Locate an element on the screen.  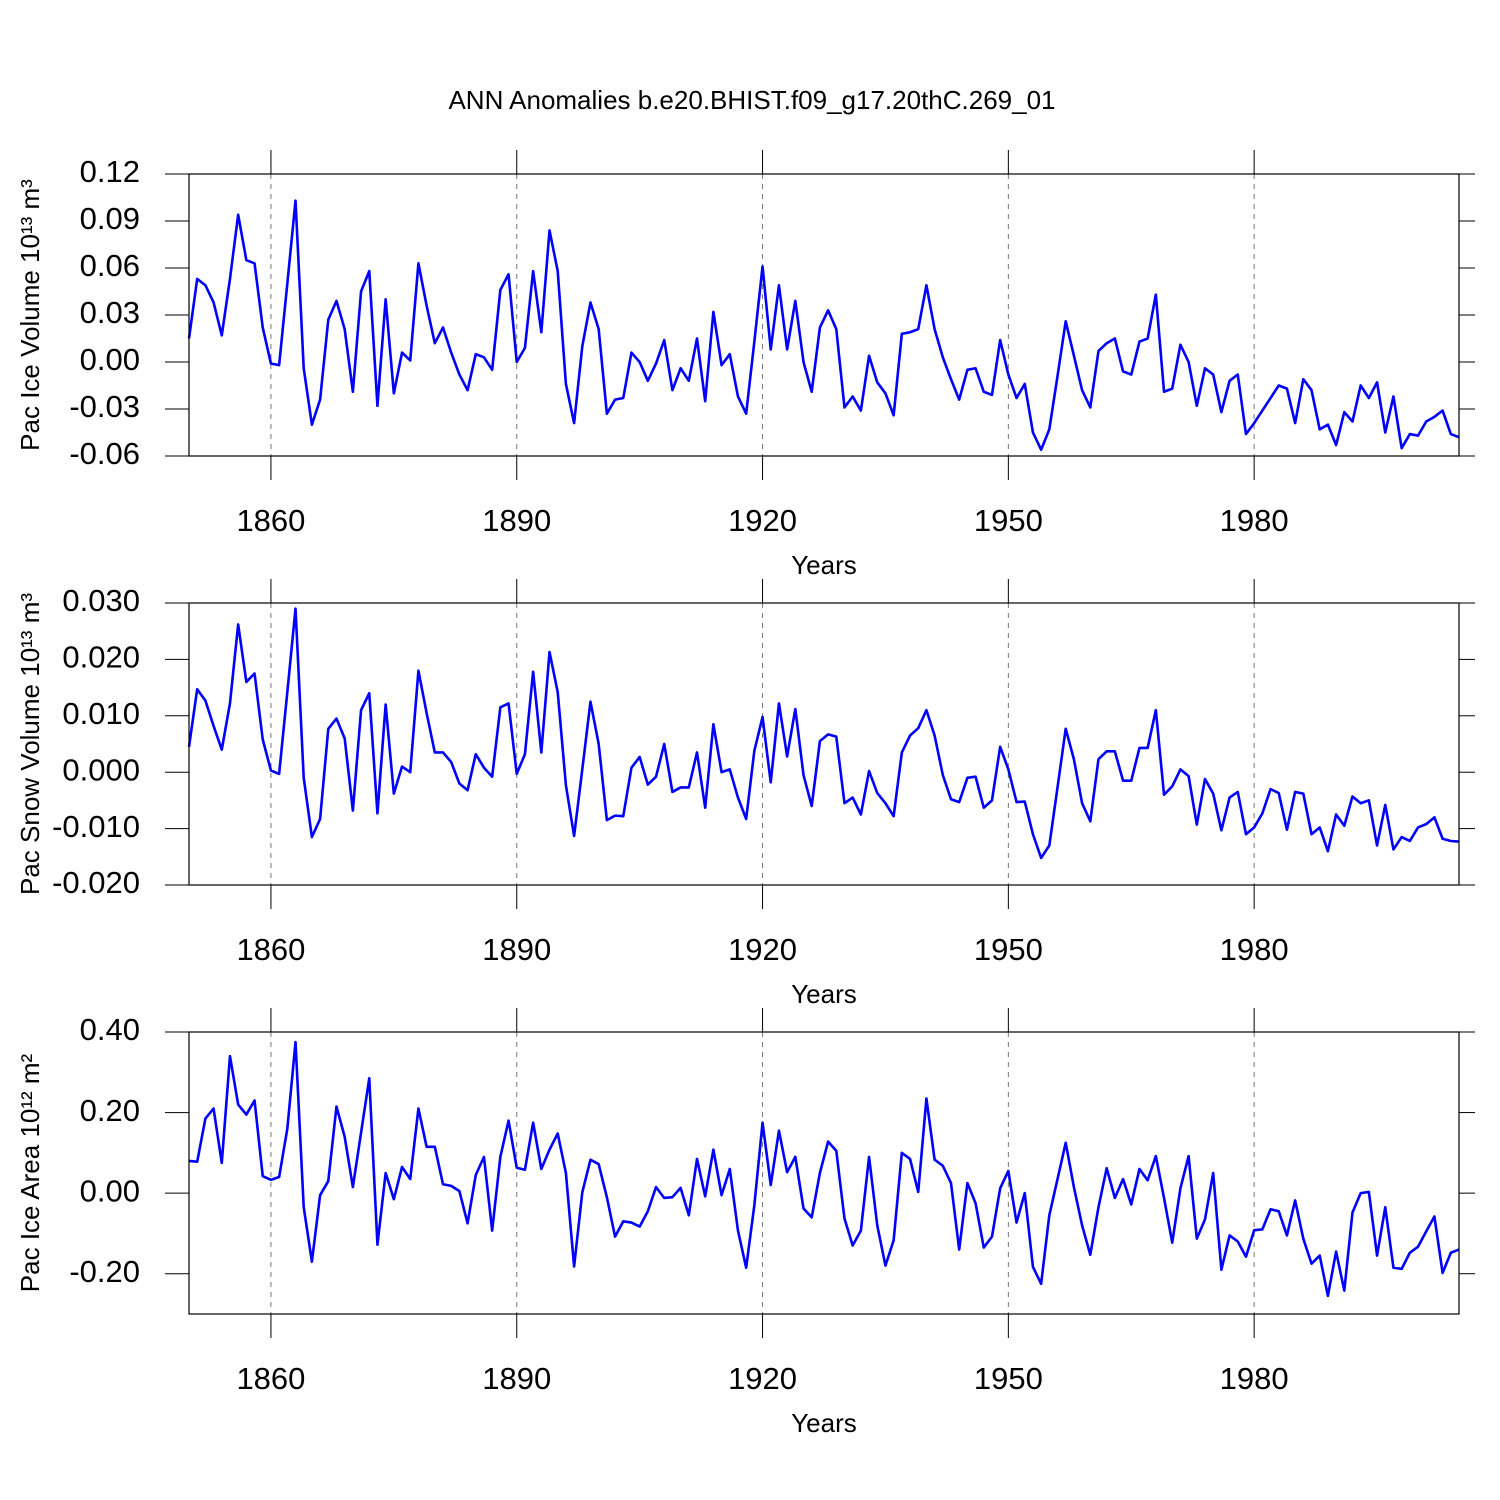
y-axis-label: Pac Ice Volume 10¹³ m³ is located at coordinates (30, 315).